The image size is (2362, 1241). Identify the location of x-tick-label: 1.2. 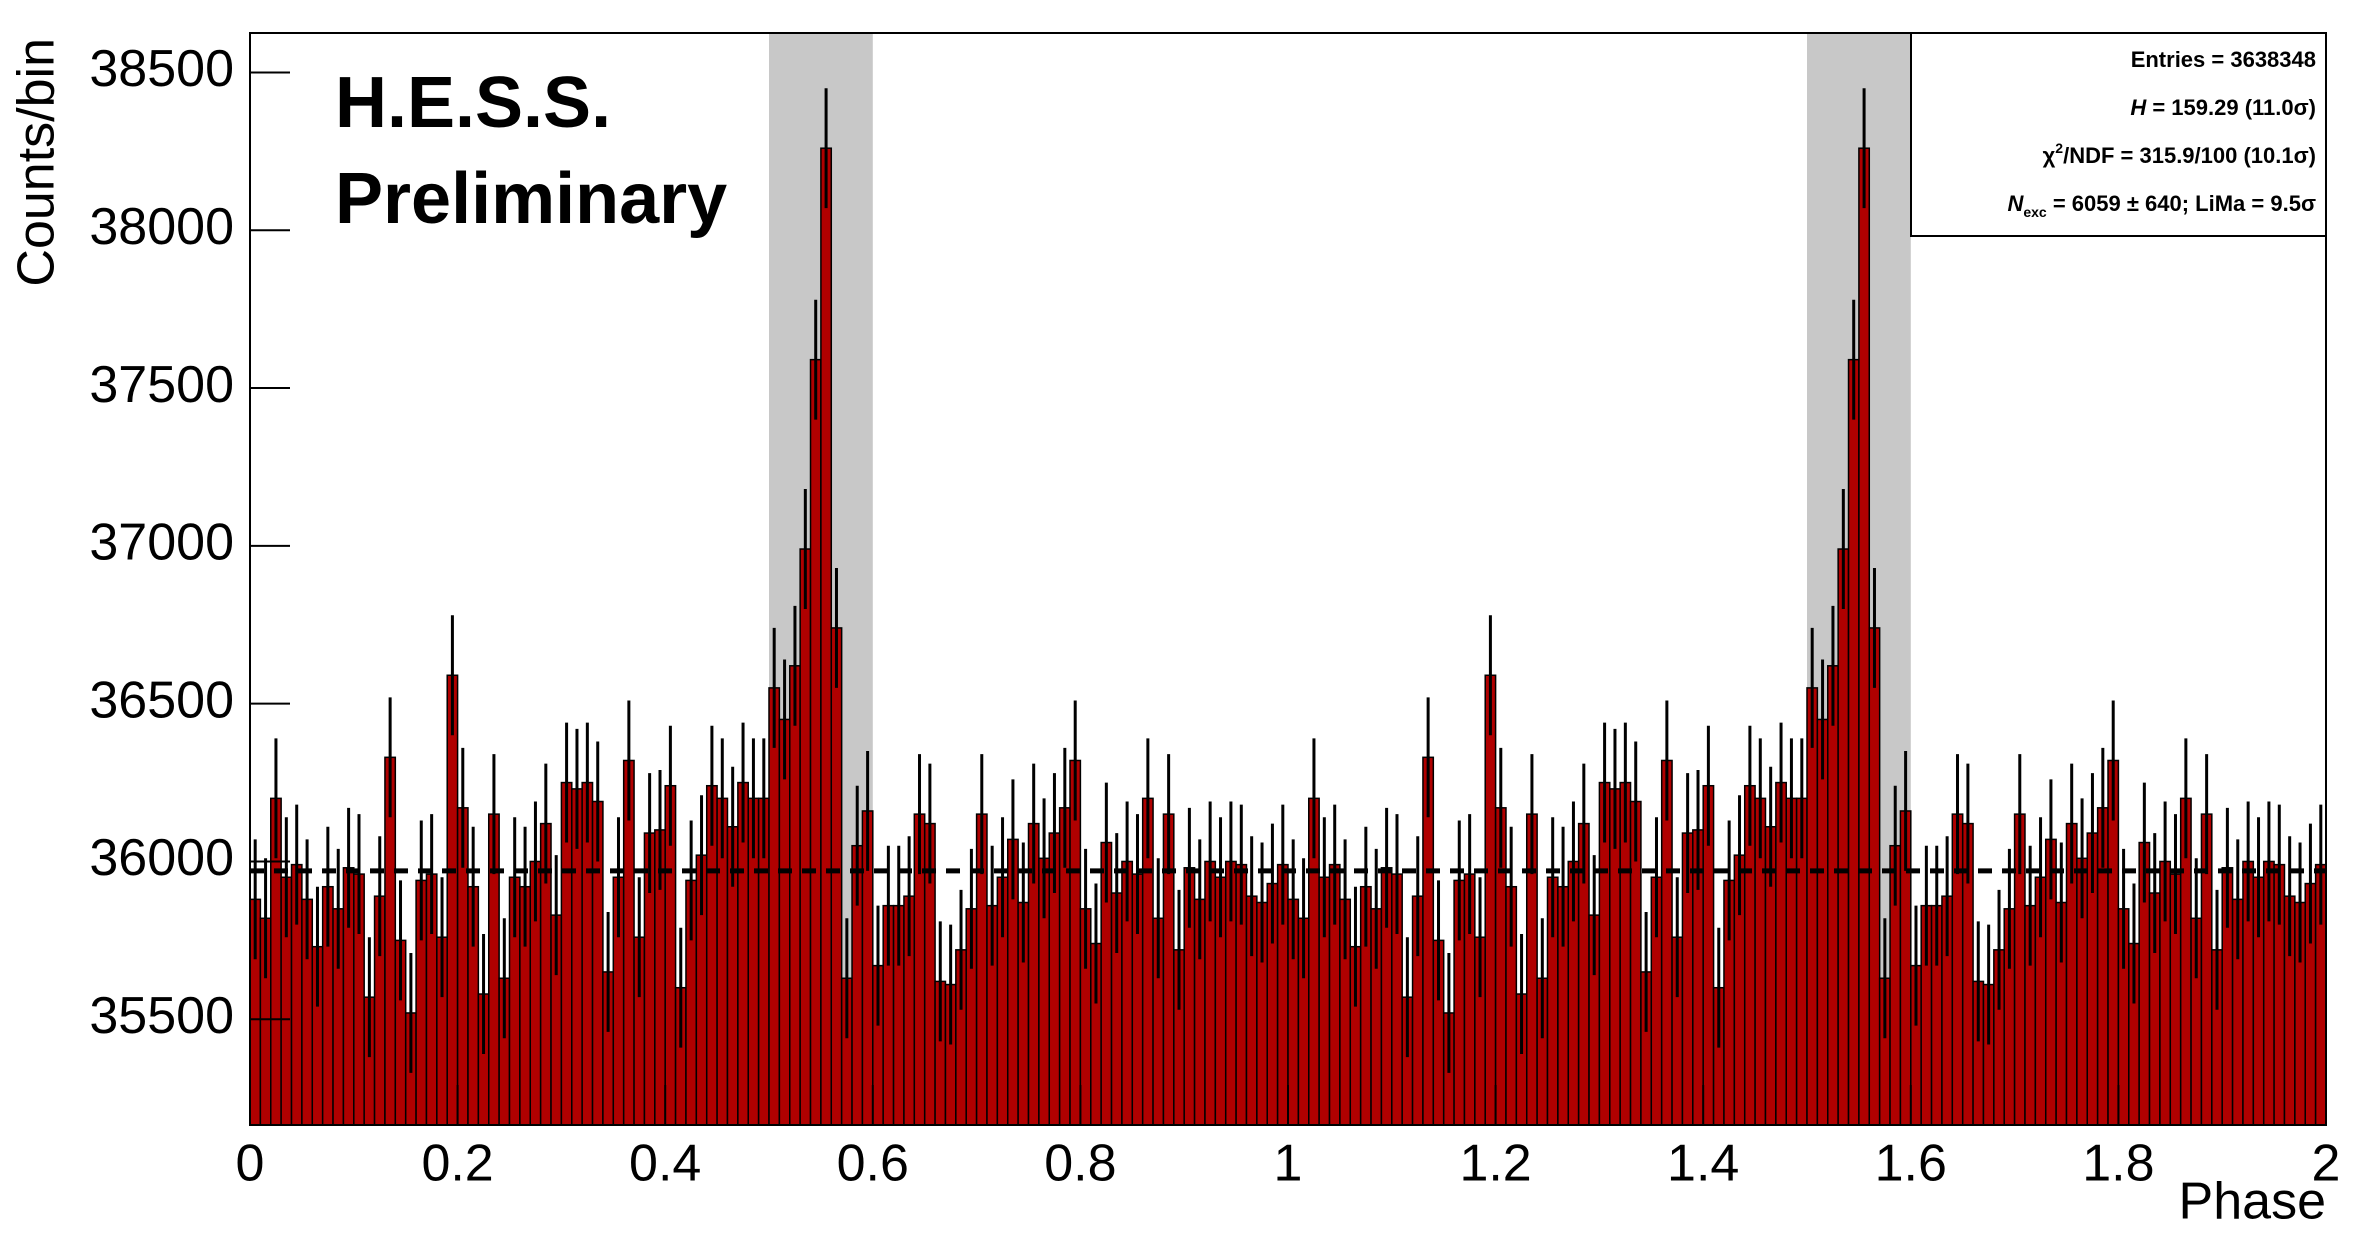
(1495, 1164).